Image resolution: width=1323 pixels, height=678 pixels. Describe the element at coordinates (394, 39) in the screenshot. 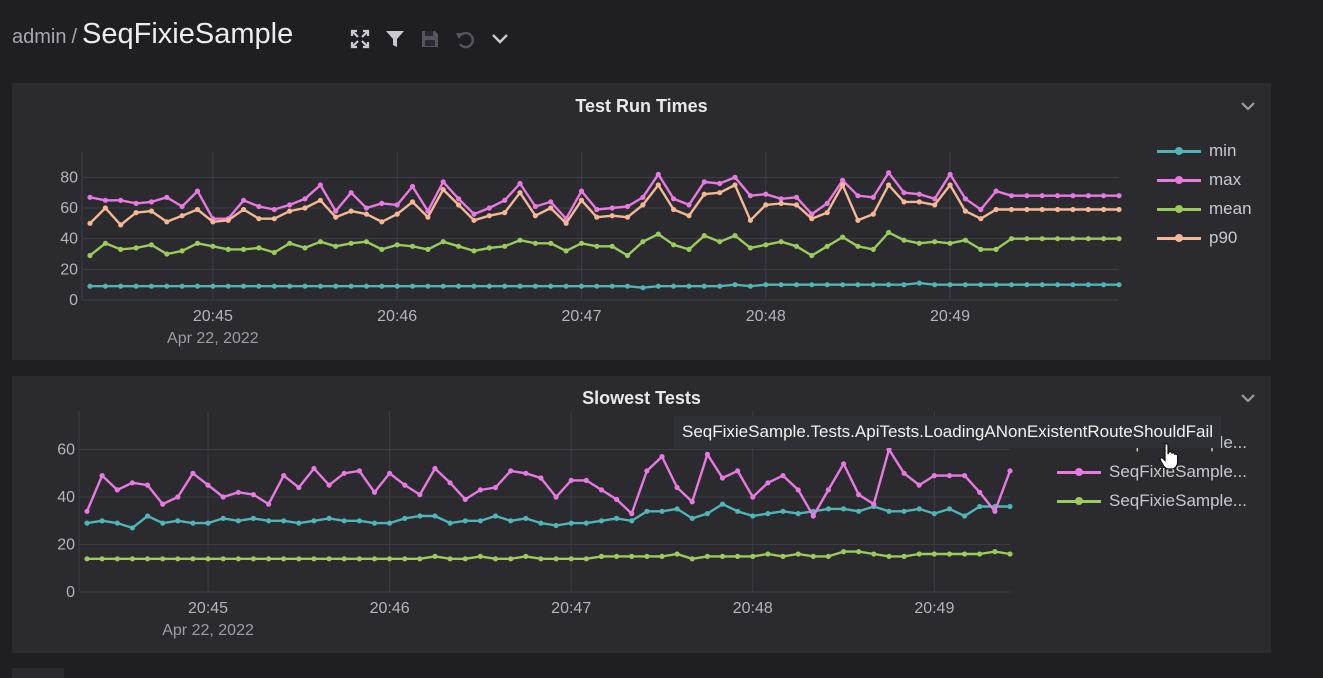

I see `filter-button` at that location.